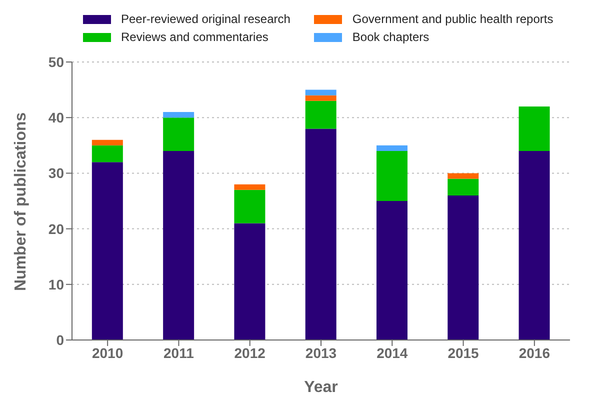  What do you see at coordinates (391, 37) in the screenshot?
I see `legend-label: Book chapters` at bounding box center [391, 37].